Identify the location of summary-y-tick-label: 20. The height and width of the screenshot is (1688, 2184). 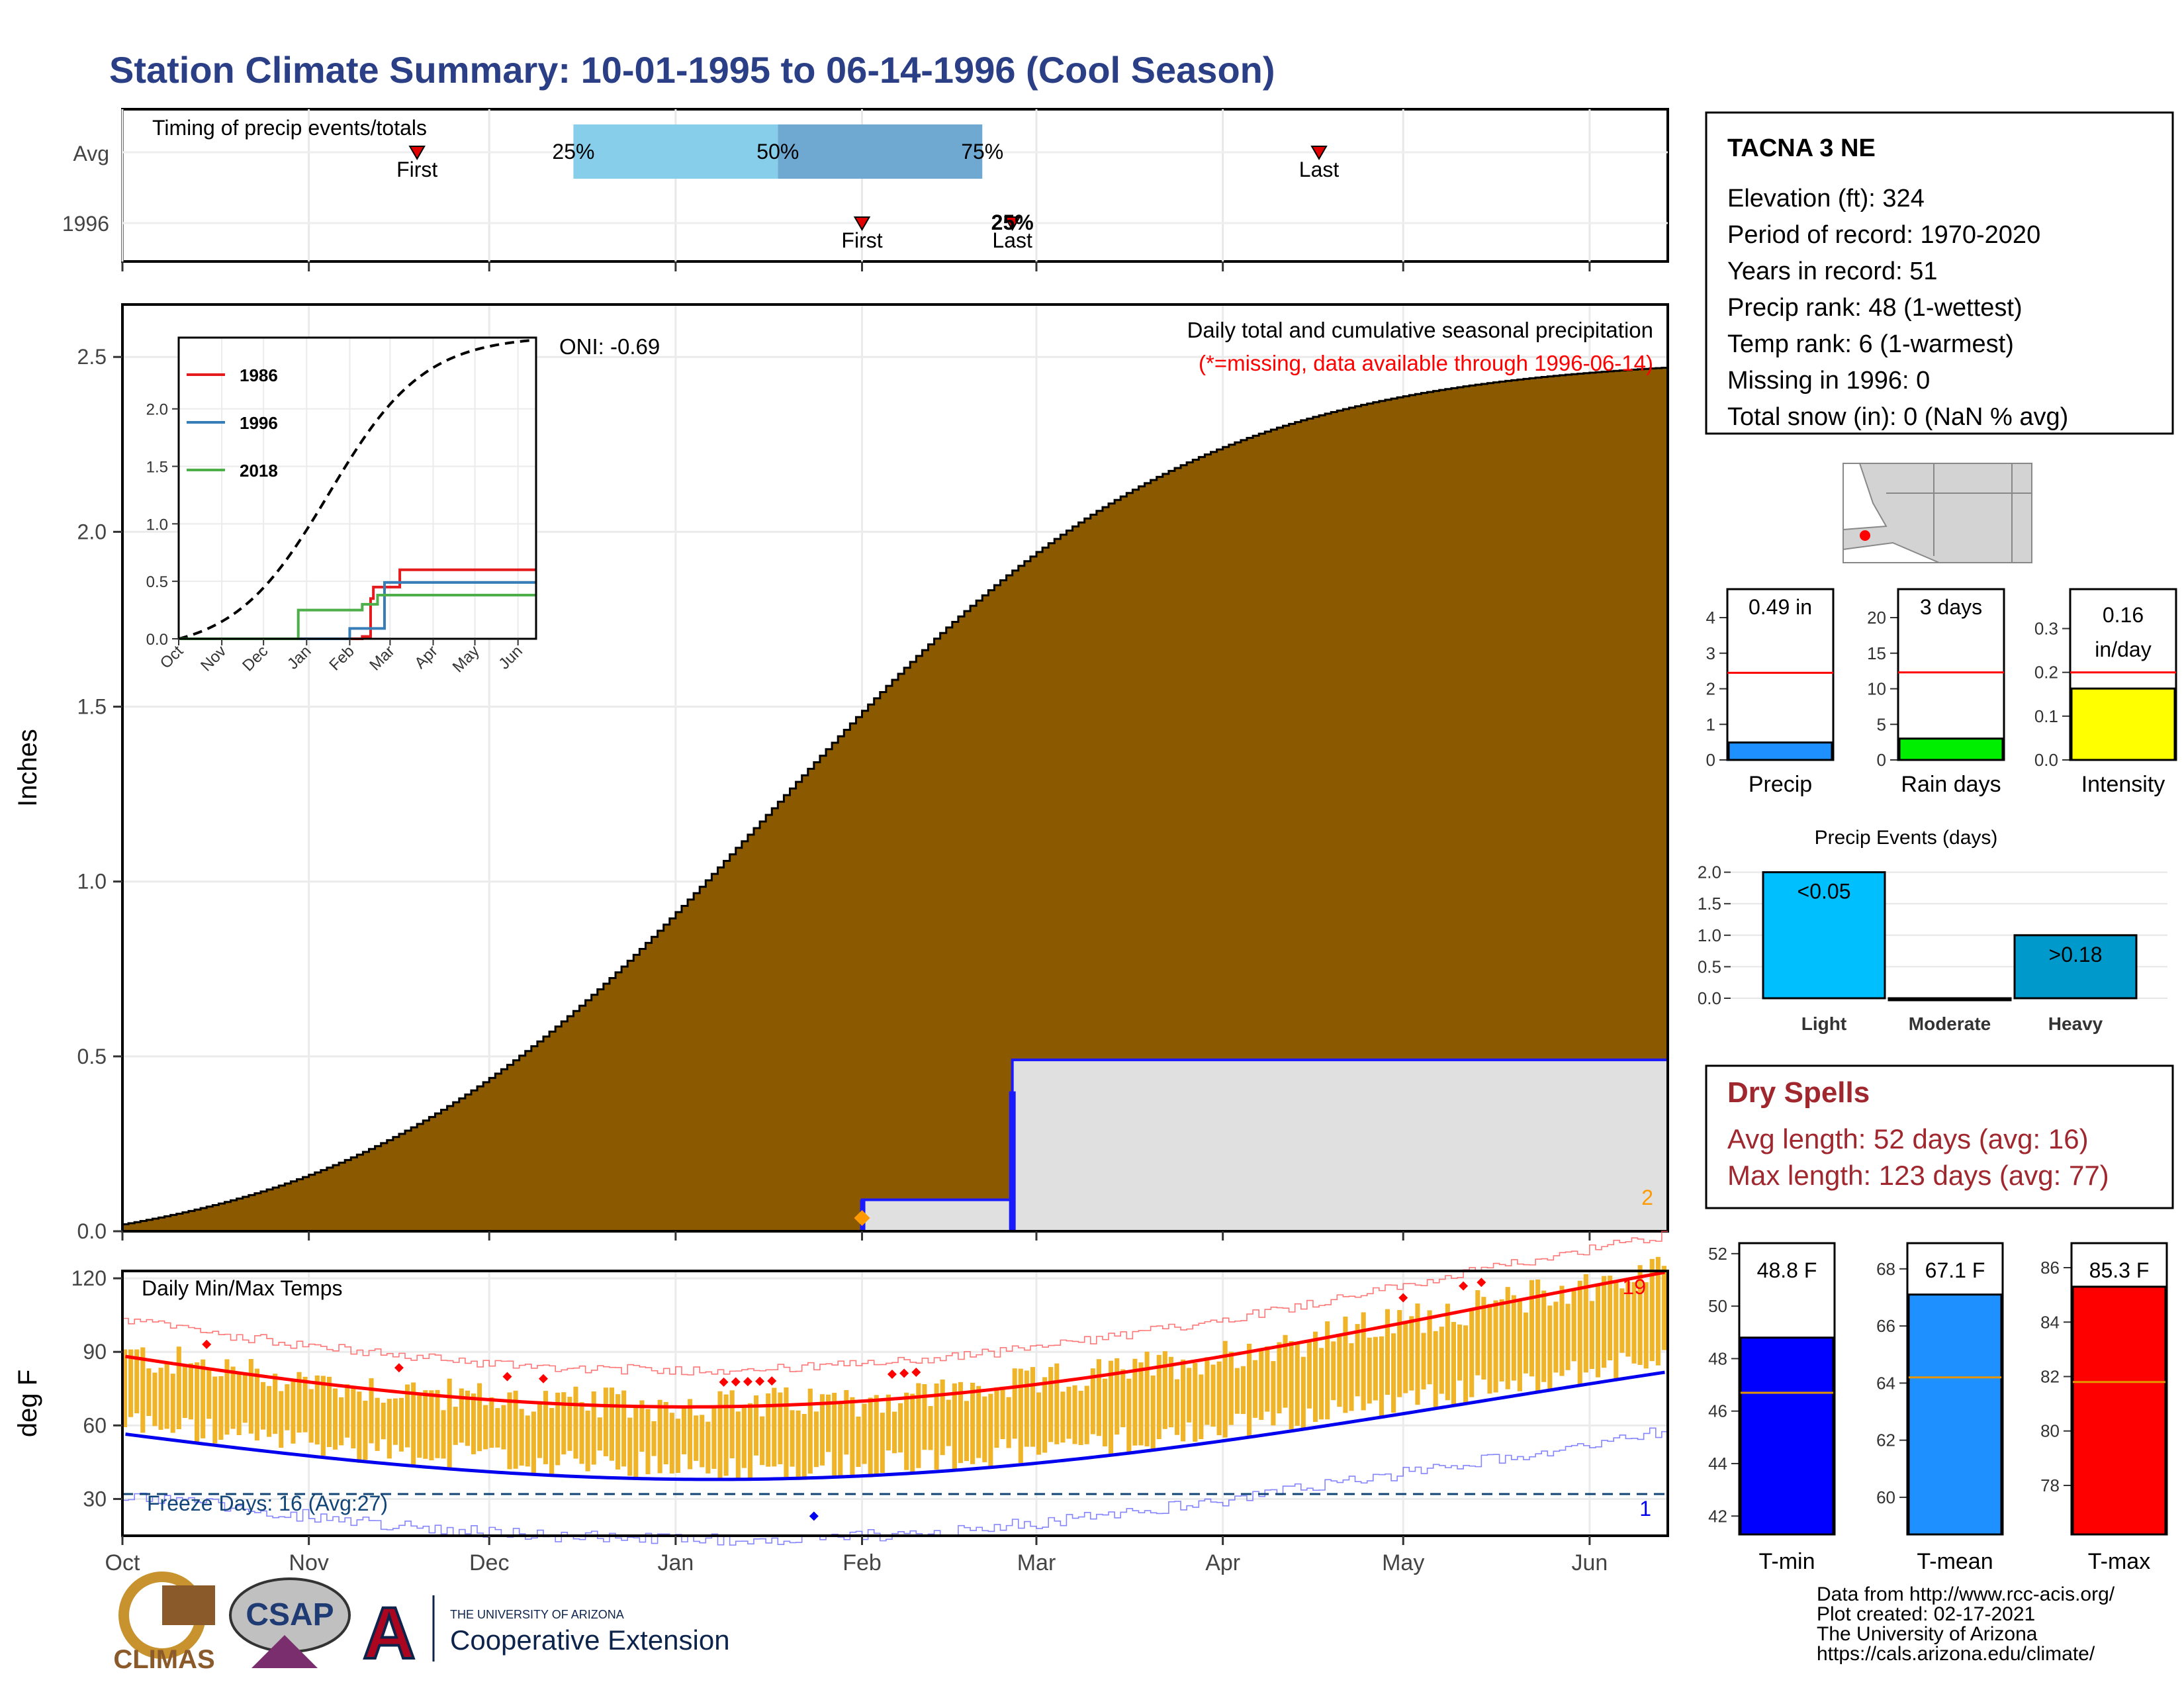
(1877, 618).